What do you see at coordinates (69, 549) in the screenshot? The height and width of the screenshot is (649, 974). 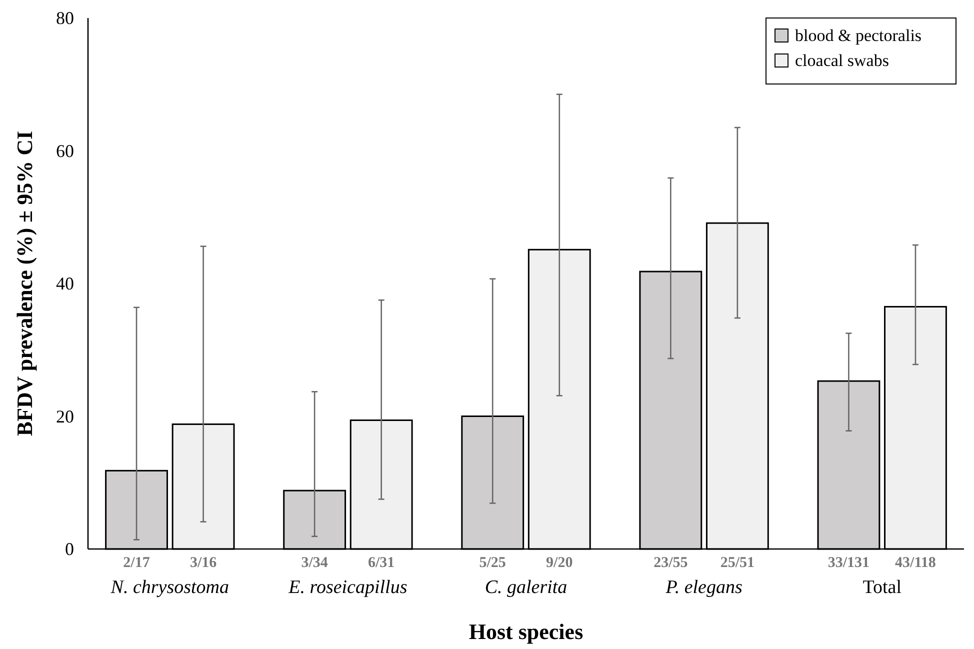 I see `y-tick-label: 0` at bounding box center [69, 549].